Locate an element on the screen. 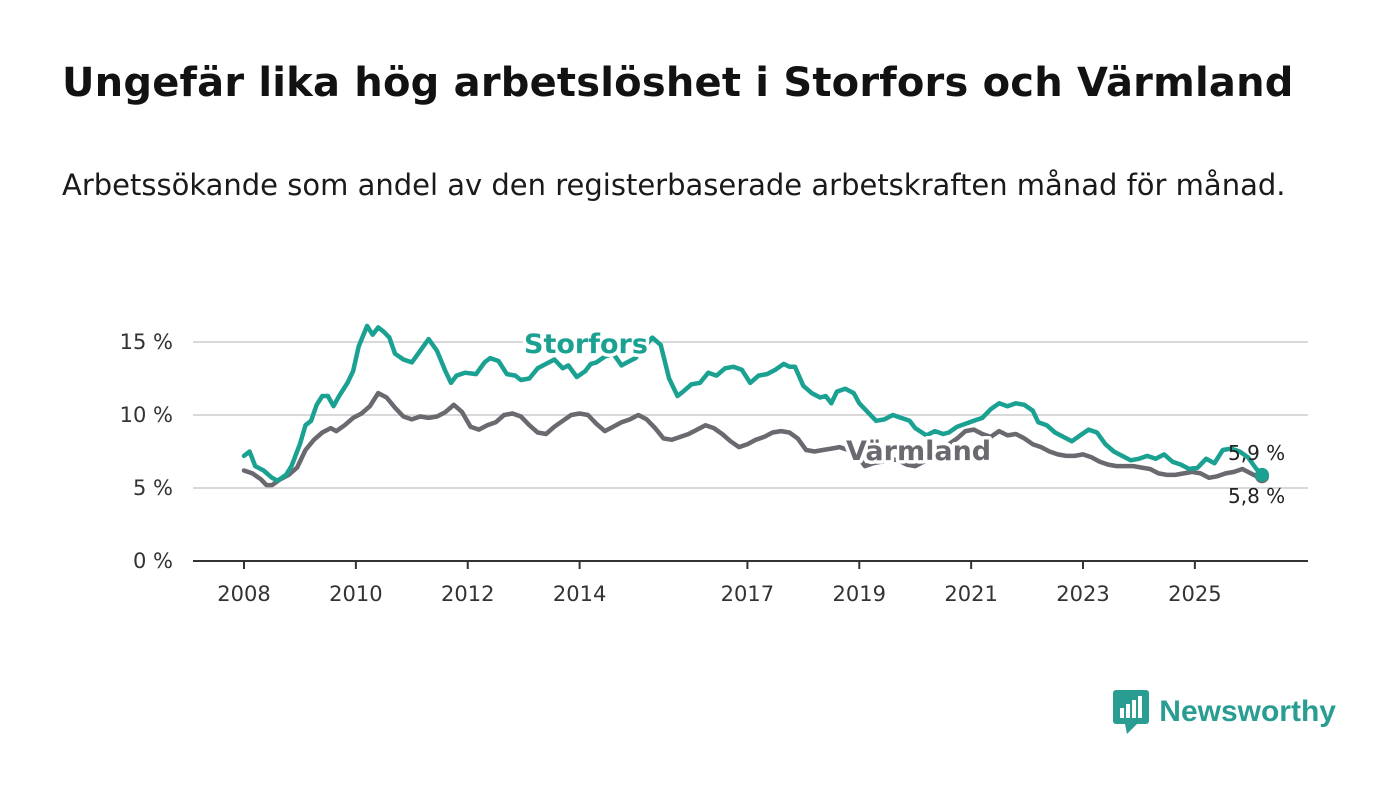  brand-name: Newsworthy is located at coordinates (1247, 711).